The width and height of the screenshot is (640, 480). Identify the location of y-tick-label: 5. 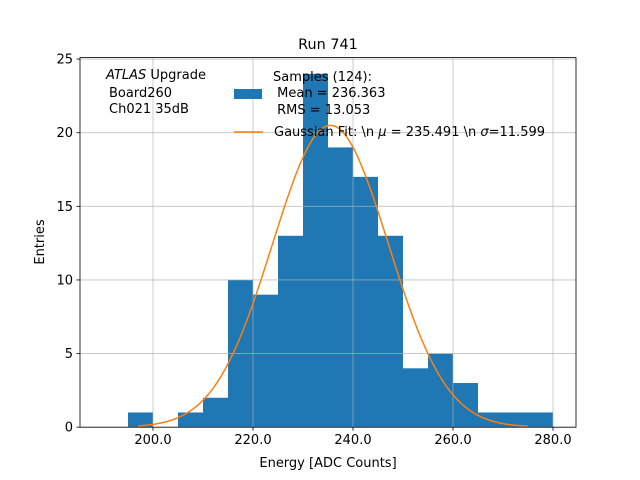
(69, 354).